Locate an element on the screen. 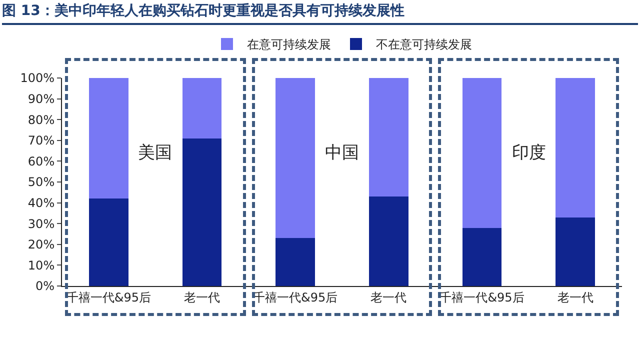 This screenshot has height=342, width=640. y-tick-label: 50% is located at coordinates (41, 182).